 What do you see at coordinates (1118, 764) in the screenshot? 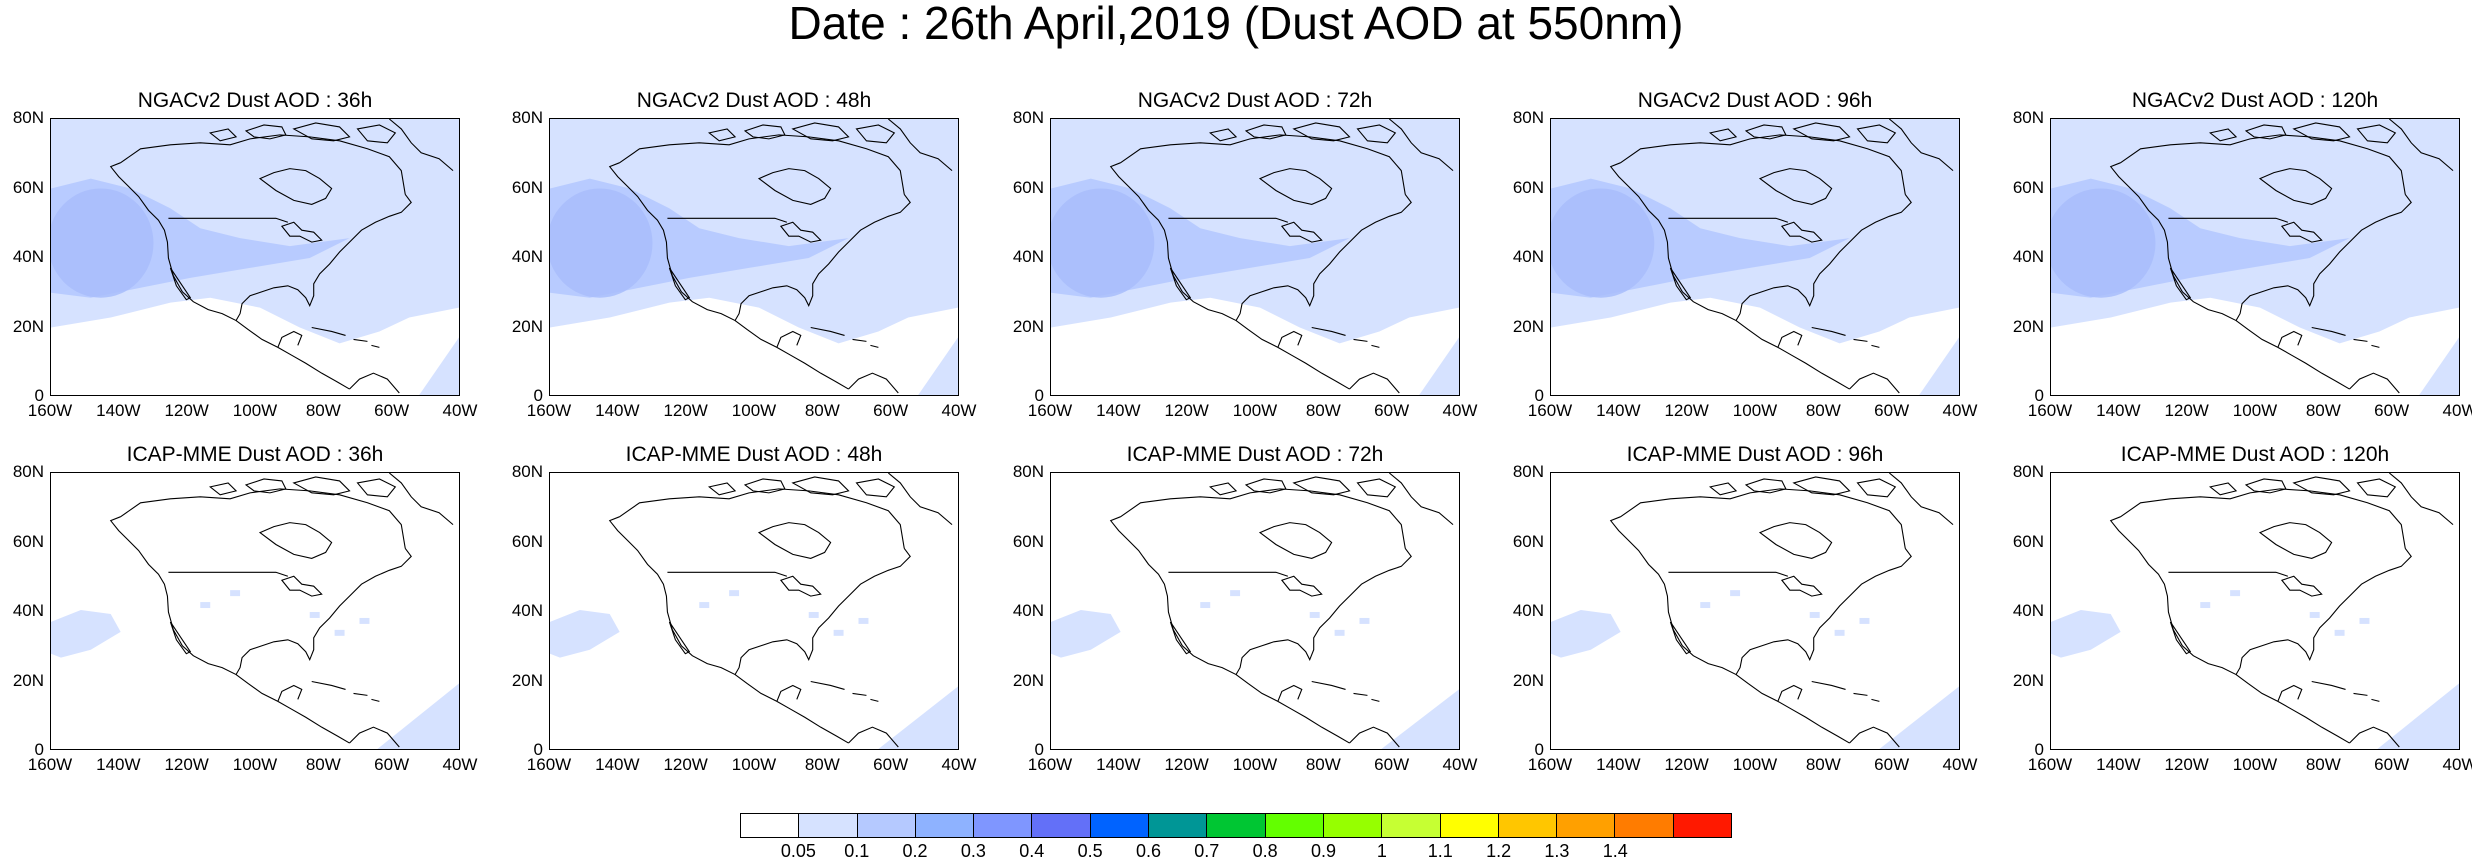
I see `longitude-tick-label: 140W` at bounding box center [1118, 764].